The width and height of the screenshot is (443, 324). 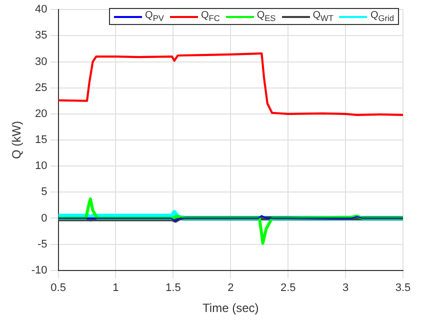 What do you see at coordinates (39, 270) in the screenshot?
I see `y-tick-label: -10` at bounding box center [39, 270].